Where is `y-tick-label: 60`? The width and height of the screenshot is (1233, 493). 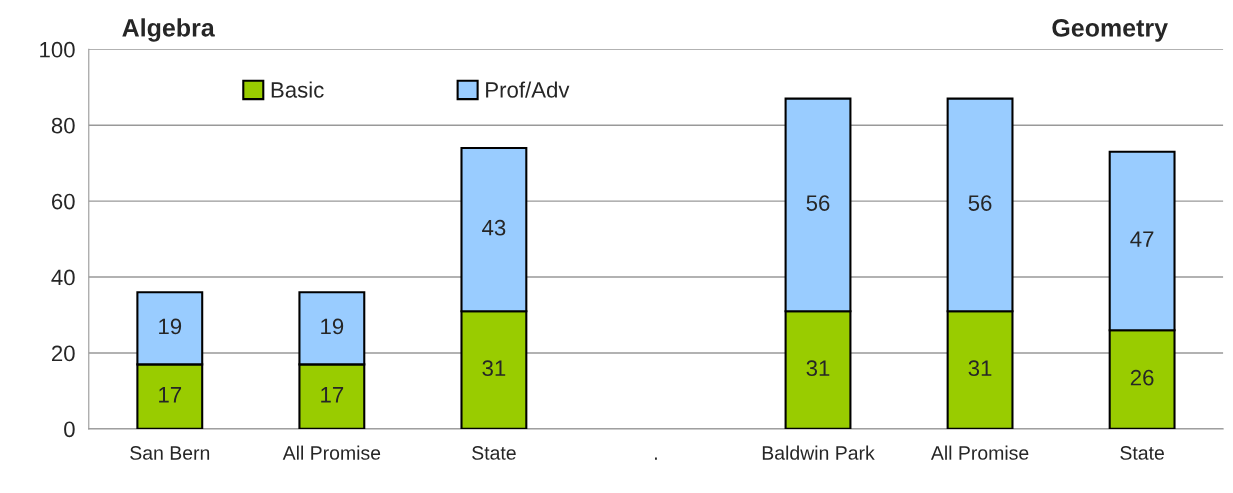 y-tick-label: 60 is located at coordinates (63, 201).